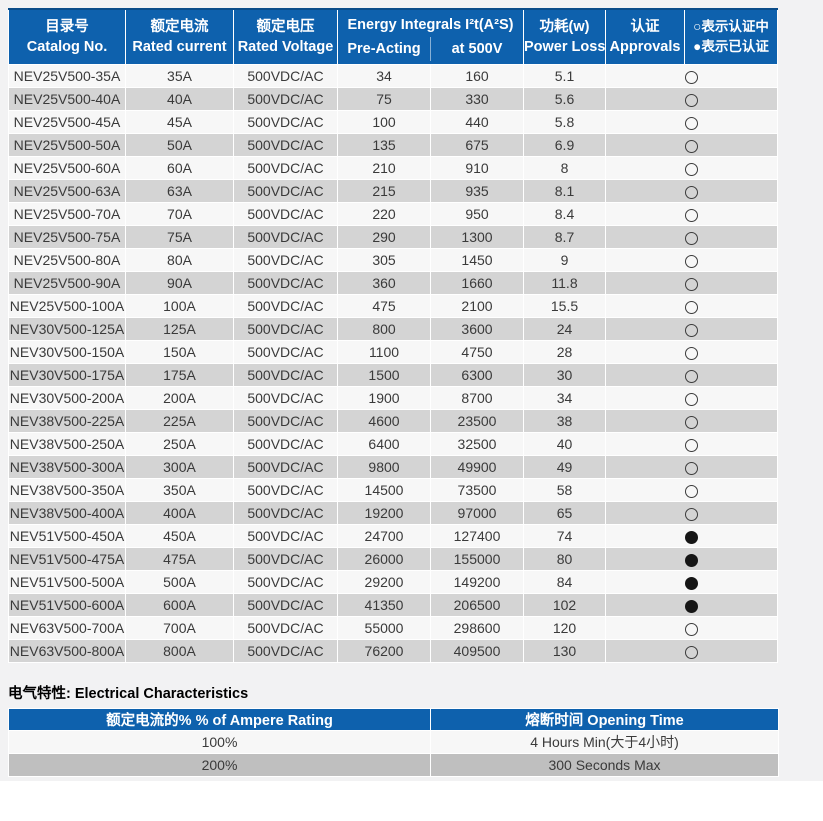  What do you see at coordinates (67, 214) in the screenshot?
I see `cell-catalog-no: NEV25V500-70A` at bounding box center [67, 214].